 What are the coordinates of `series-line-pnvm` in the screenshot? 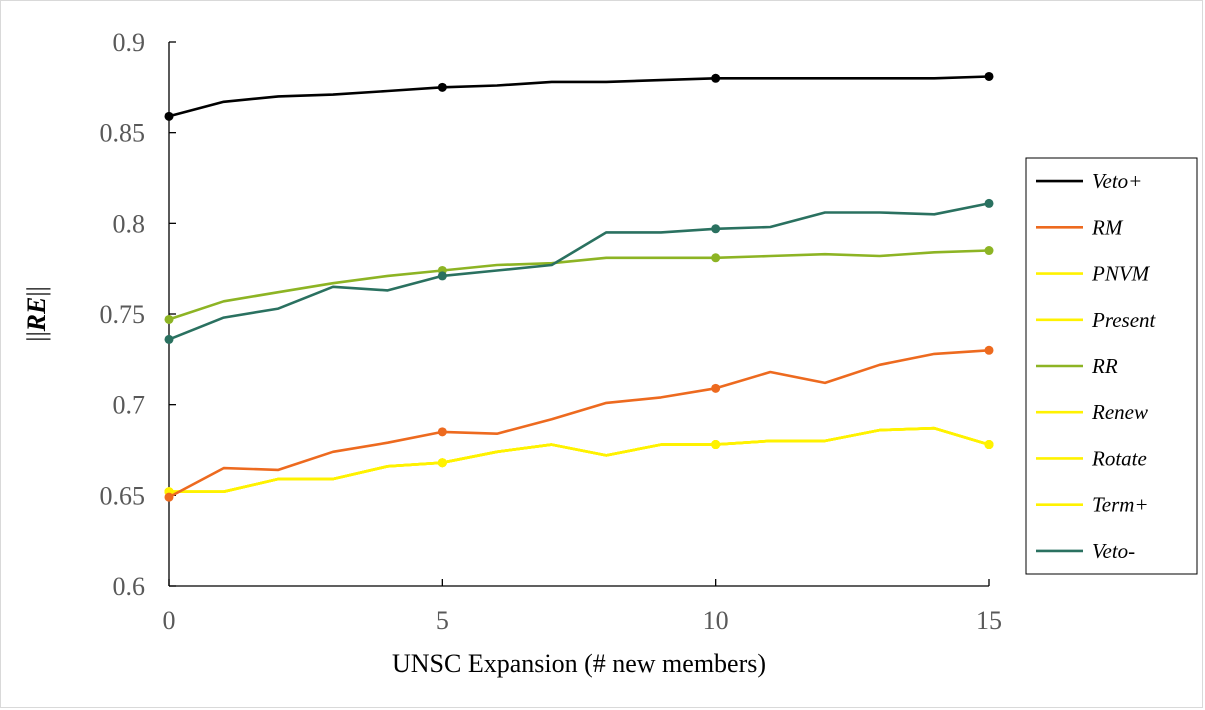 It's located at (579, 460).